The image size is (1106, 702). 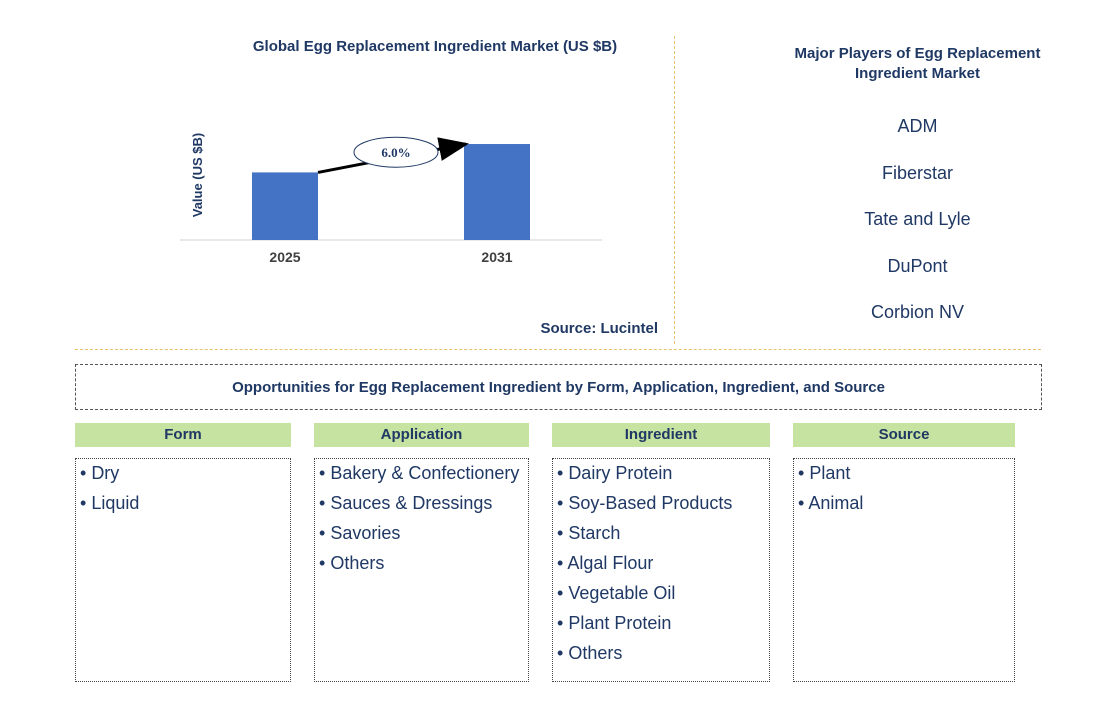 What do you see at coordinates (285, 206) in the screenshot?
I see `bar-2025` at bounding box center [285, 206].